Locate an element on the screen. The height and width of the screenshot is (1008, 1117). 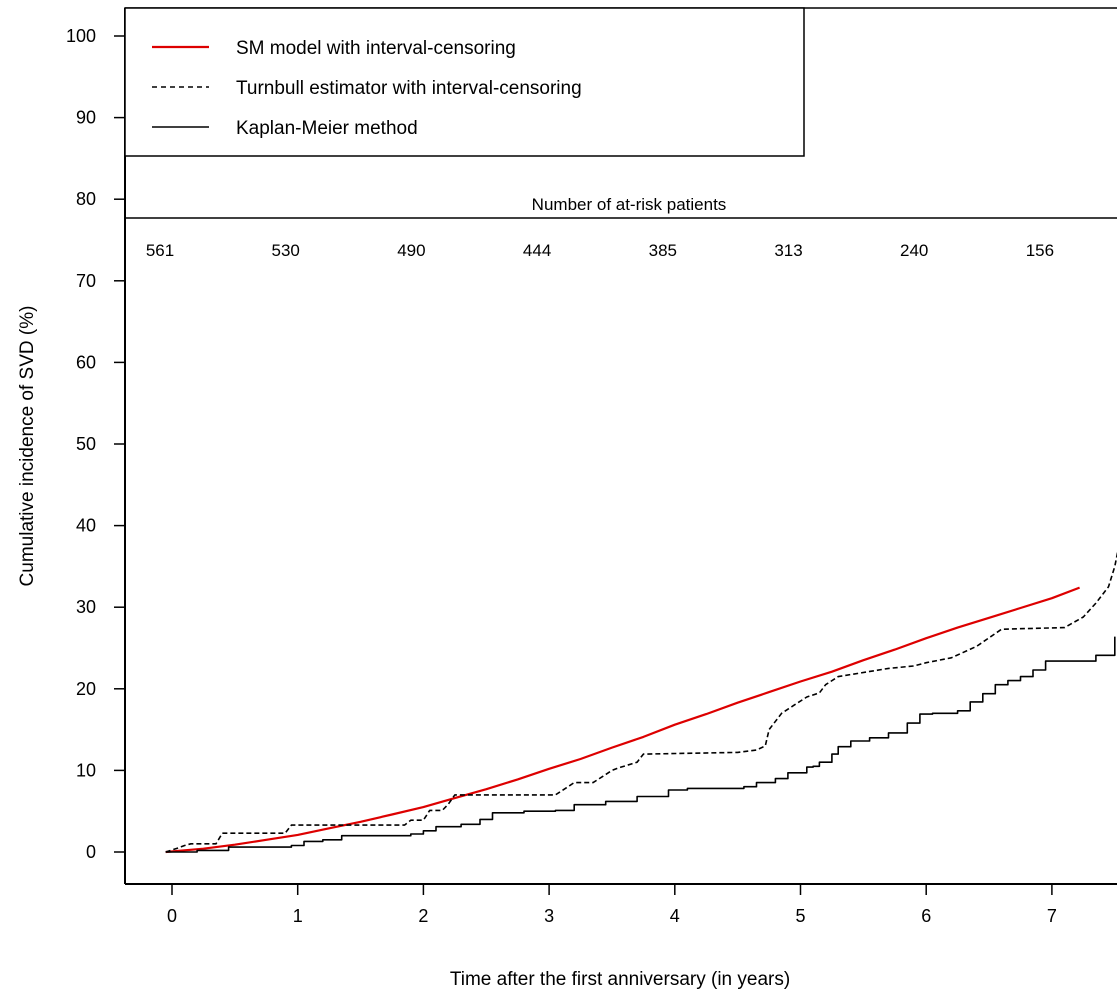
at-risk-title: Number of at-risk patients is located at coordinates (629, 204).